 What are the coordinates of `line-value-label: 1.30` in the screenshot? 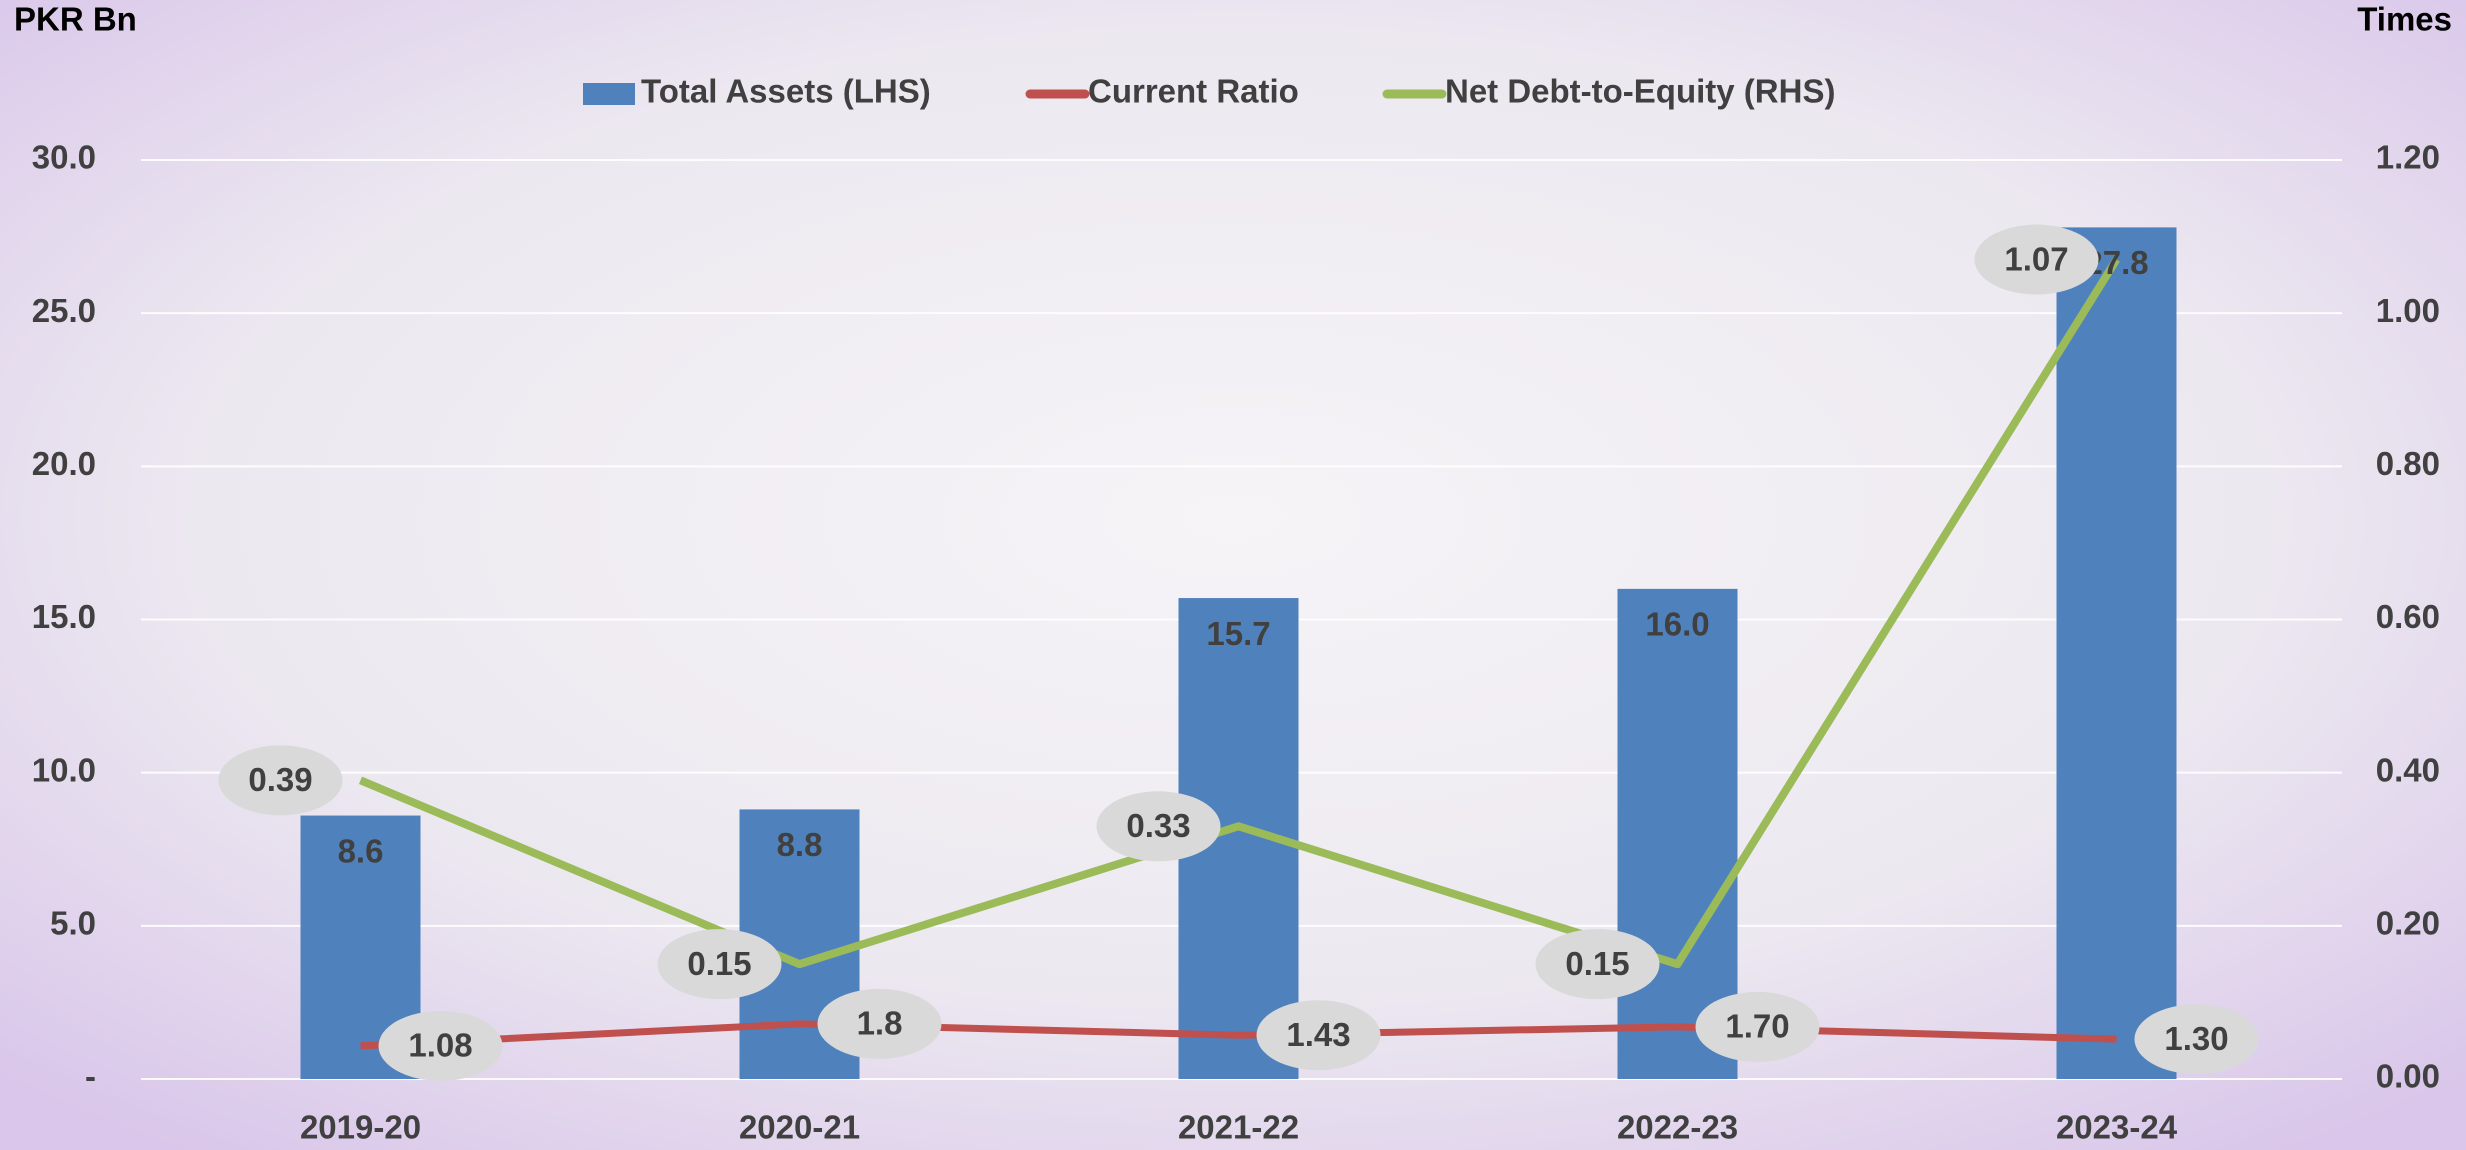 It's located at (2196, 1038).